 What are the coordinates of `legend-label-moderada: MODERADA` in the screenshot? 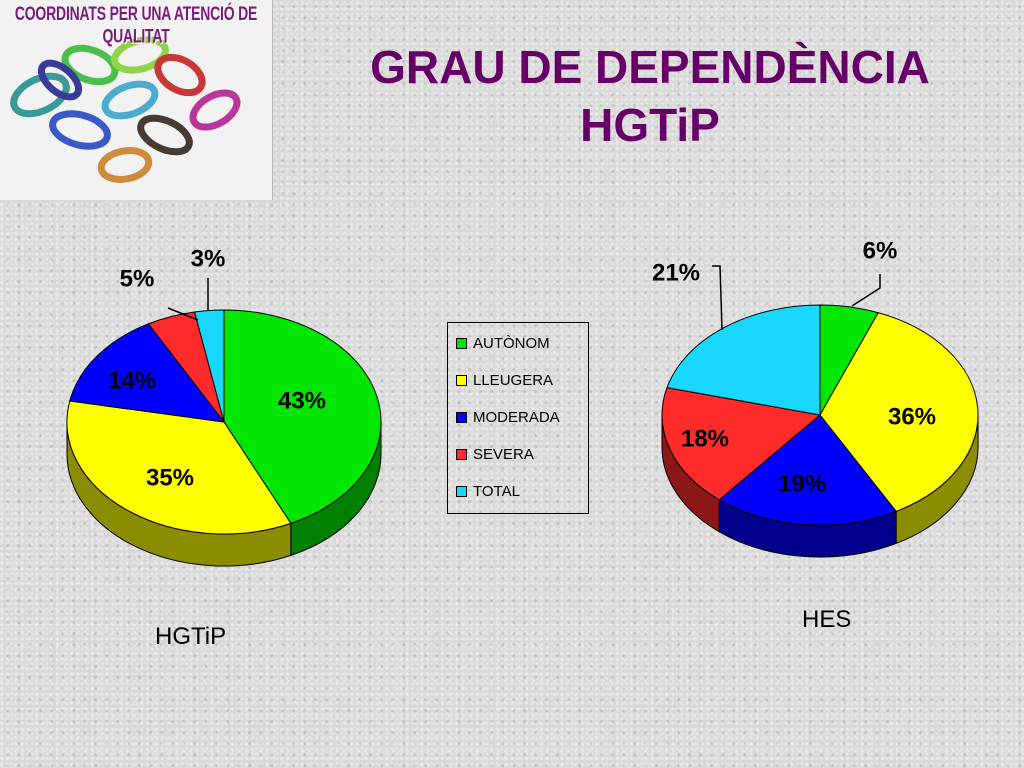 It's located at (516, 417).